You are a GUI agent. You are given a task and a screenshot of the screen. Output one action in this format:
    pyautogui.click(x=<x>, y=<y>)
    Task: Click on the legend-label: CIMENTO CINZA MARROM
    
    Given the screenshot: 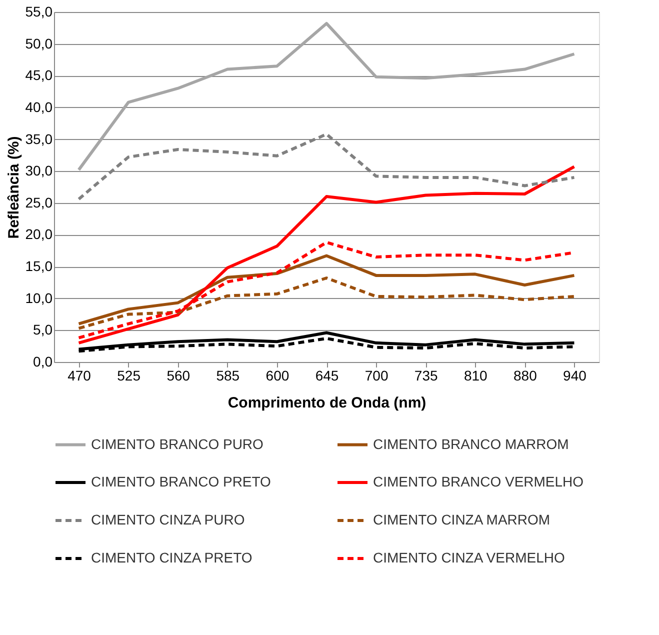 What is the action you would take?
    pyautogui.click(x=461, y=520)
    